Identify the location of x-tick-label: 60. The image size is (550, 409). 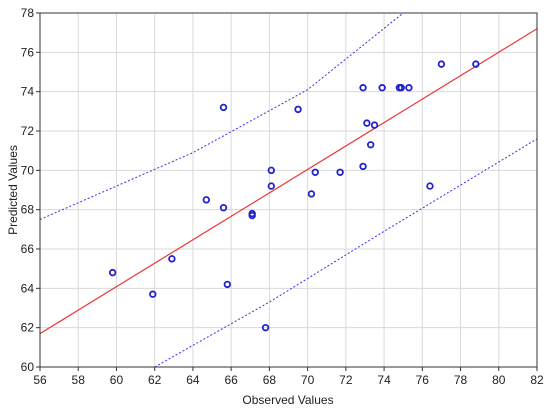
(117, 380).